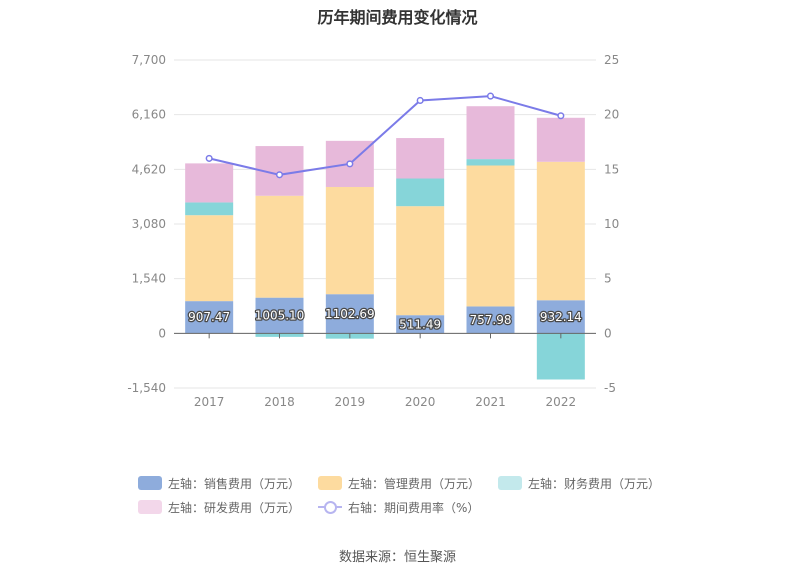  Describe the element at coordinates (209, 402) in the screenshot. I see `x-axis-tick-label: 2017` at that location.